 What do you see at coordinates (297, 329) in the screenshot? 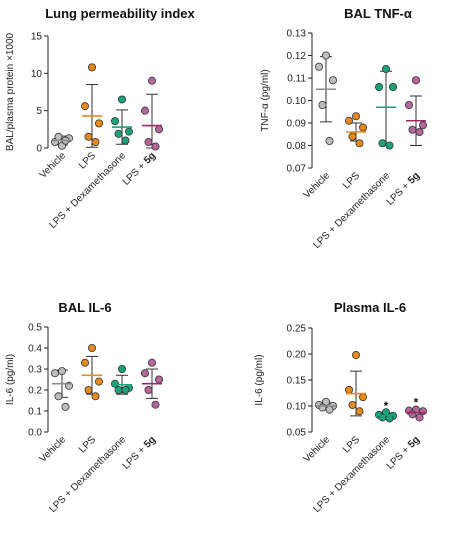
I see `y-tick-label: 0.25` at bounding box center [297, 329].